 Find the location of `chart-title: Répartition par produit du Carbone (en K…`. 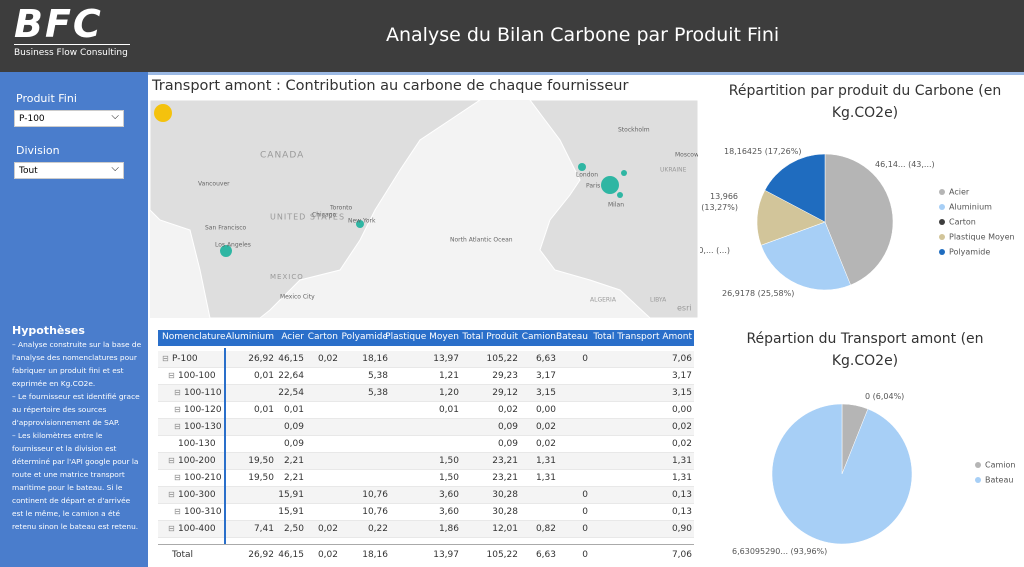

chart-title: Répartition par produit du Carbone (en K… is located at coordinates (865, 102).